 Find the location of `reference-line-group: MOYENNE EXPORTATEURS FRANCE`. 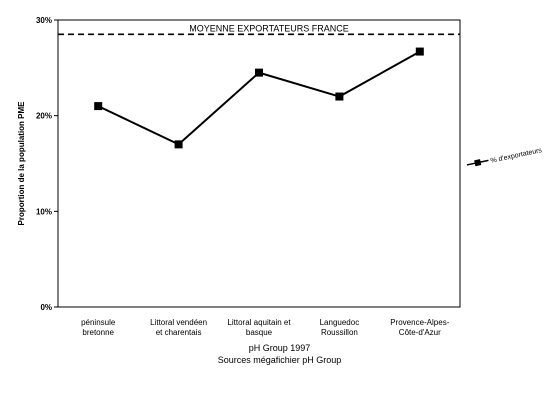

reference-line-group: MOYENNE EXPORTATEURS FRANCE is located at coordinates (259, 29).